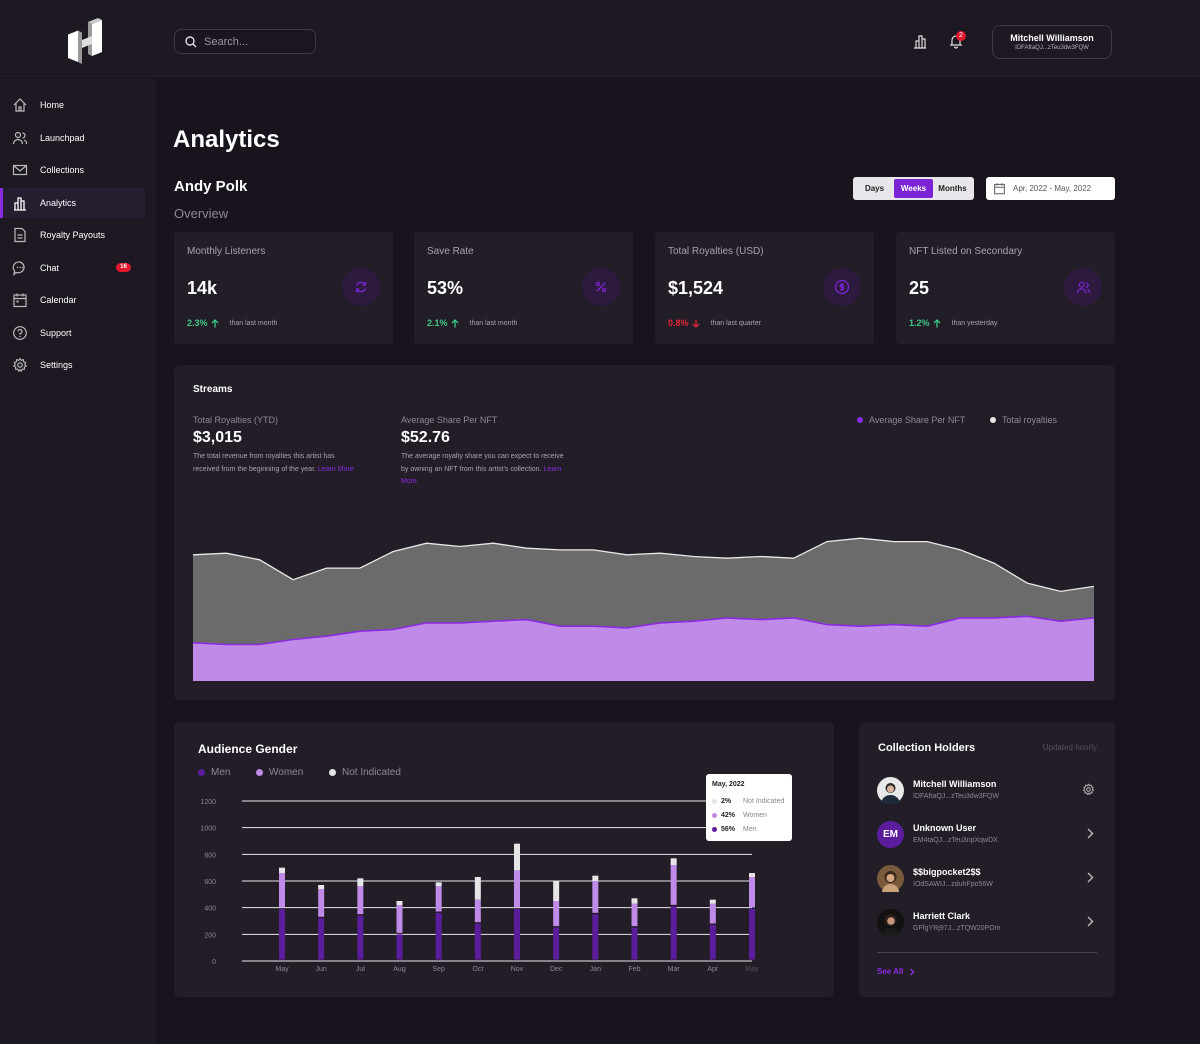 This screenshot has height=1044, width=1200. Describe the element at coordinates (210, 909) in the screenshot. I see `y-tick-label: 400` at that location.